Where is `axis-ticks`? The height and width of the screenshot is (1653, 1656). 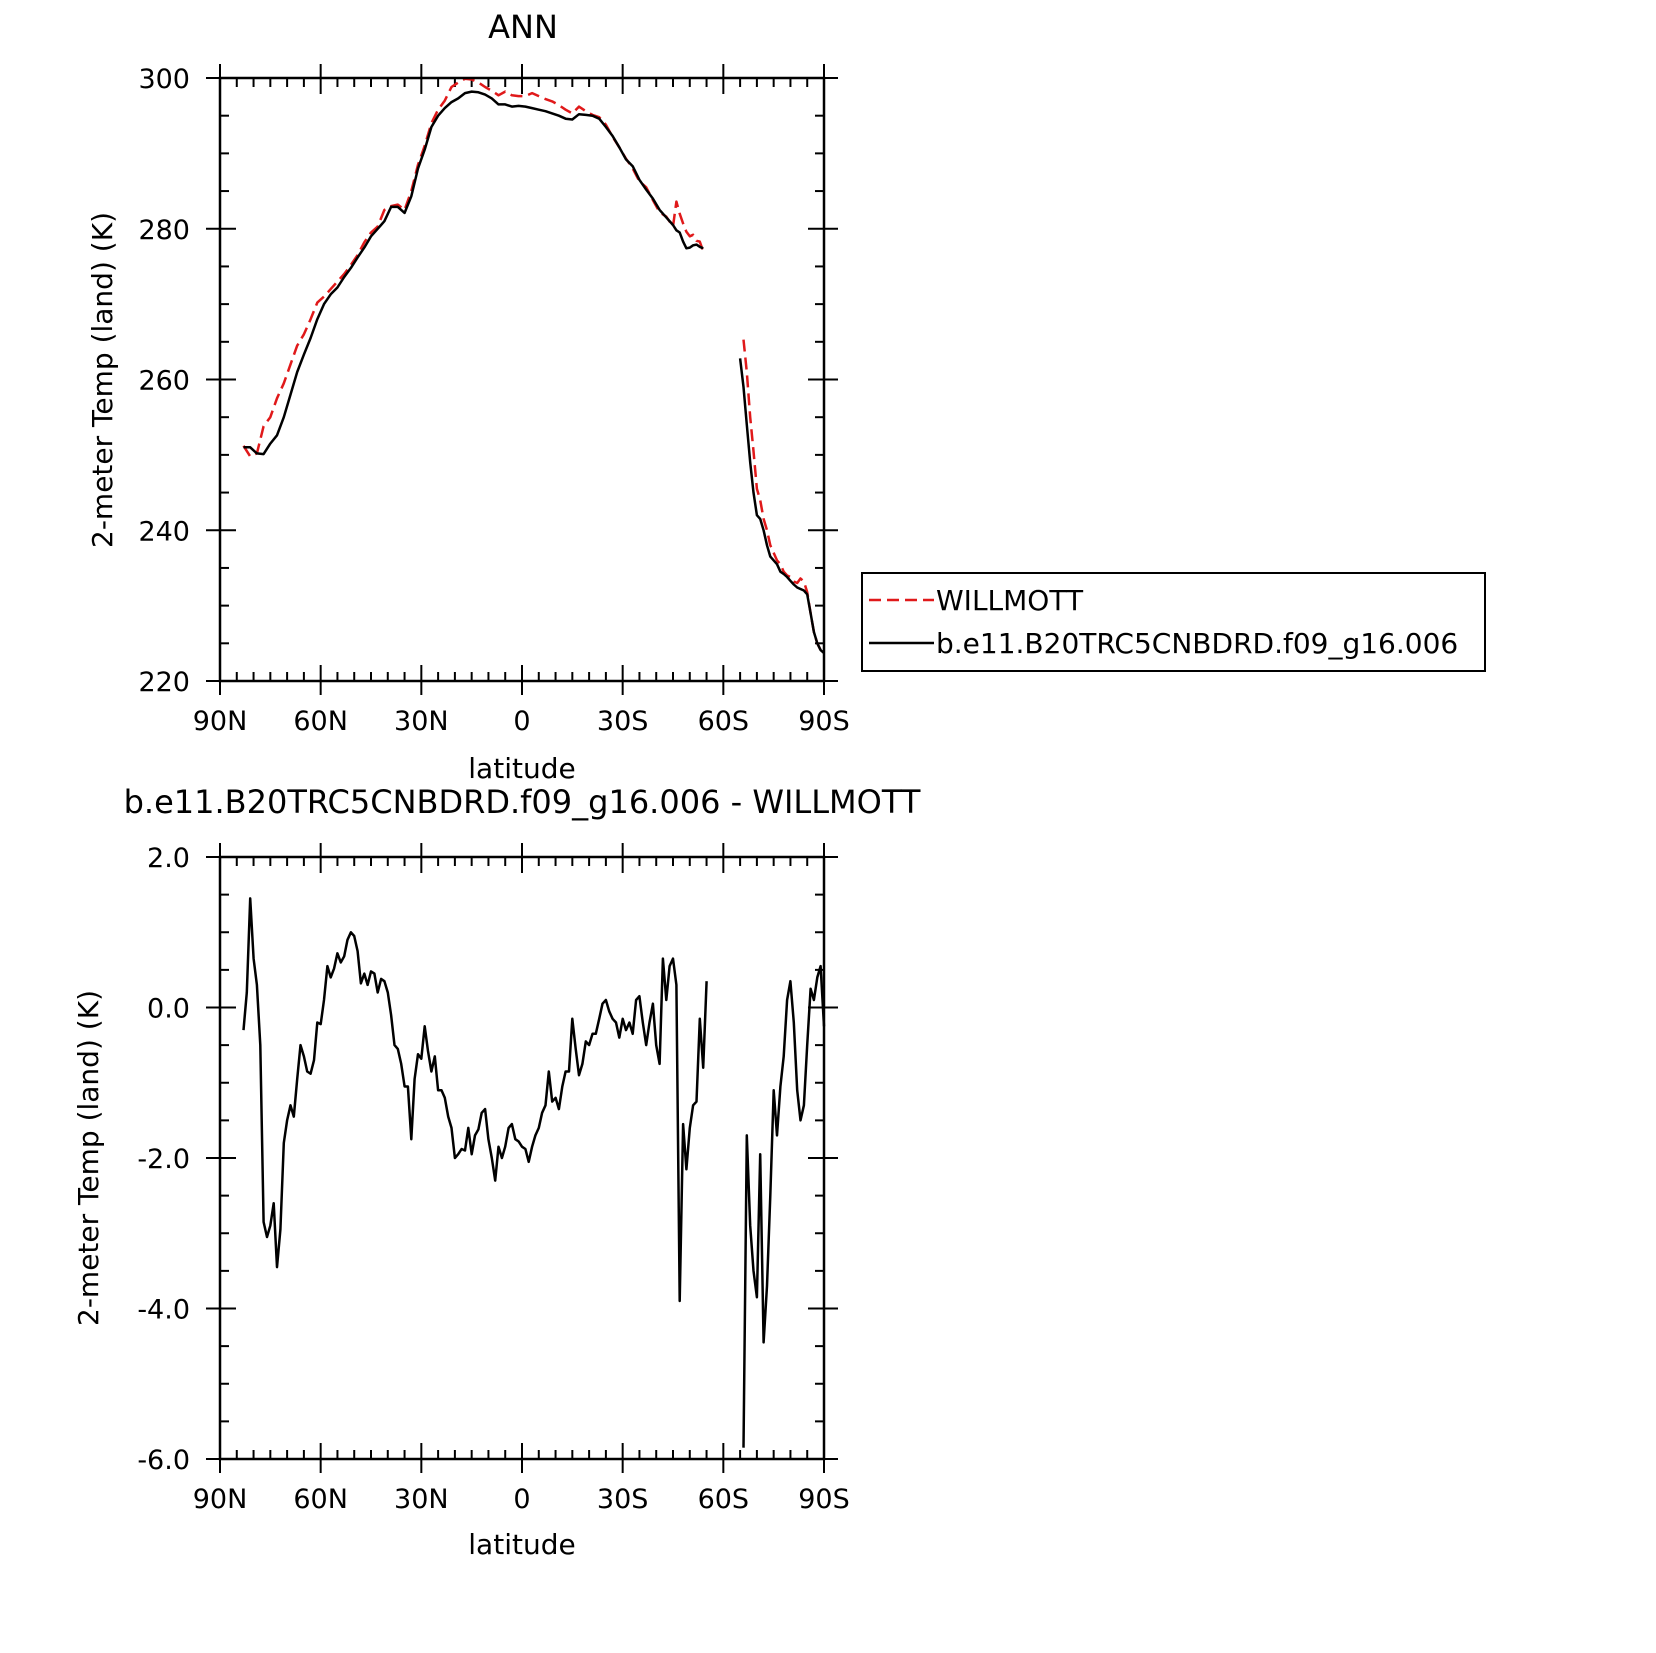
axis-ticks is located at coordinates (522, 379).